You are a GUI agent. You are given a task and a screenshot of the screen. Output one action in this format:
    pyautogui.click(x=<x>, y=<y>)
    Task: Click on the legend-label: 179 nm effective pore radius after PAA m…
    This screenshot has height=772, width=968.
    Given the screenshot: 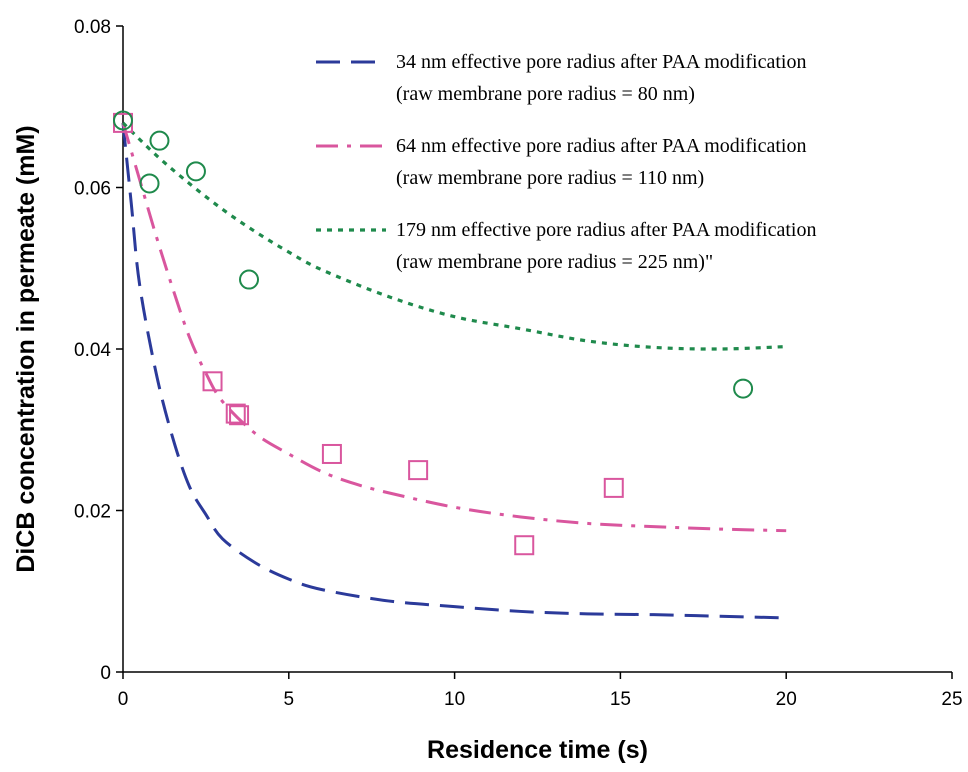 What is the action you would take?
    pyautogui.click(x=606, y=230)
    